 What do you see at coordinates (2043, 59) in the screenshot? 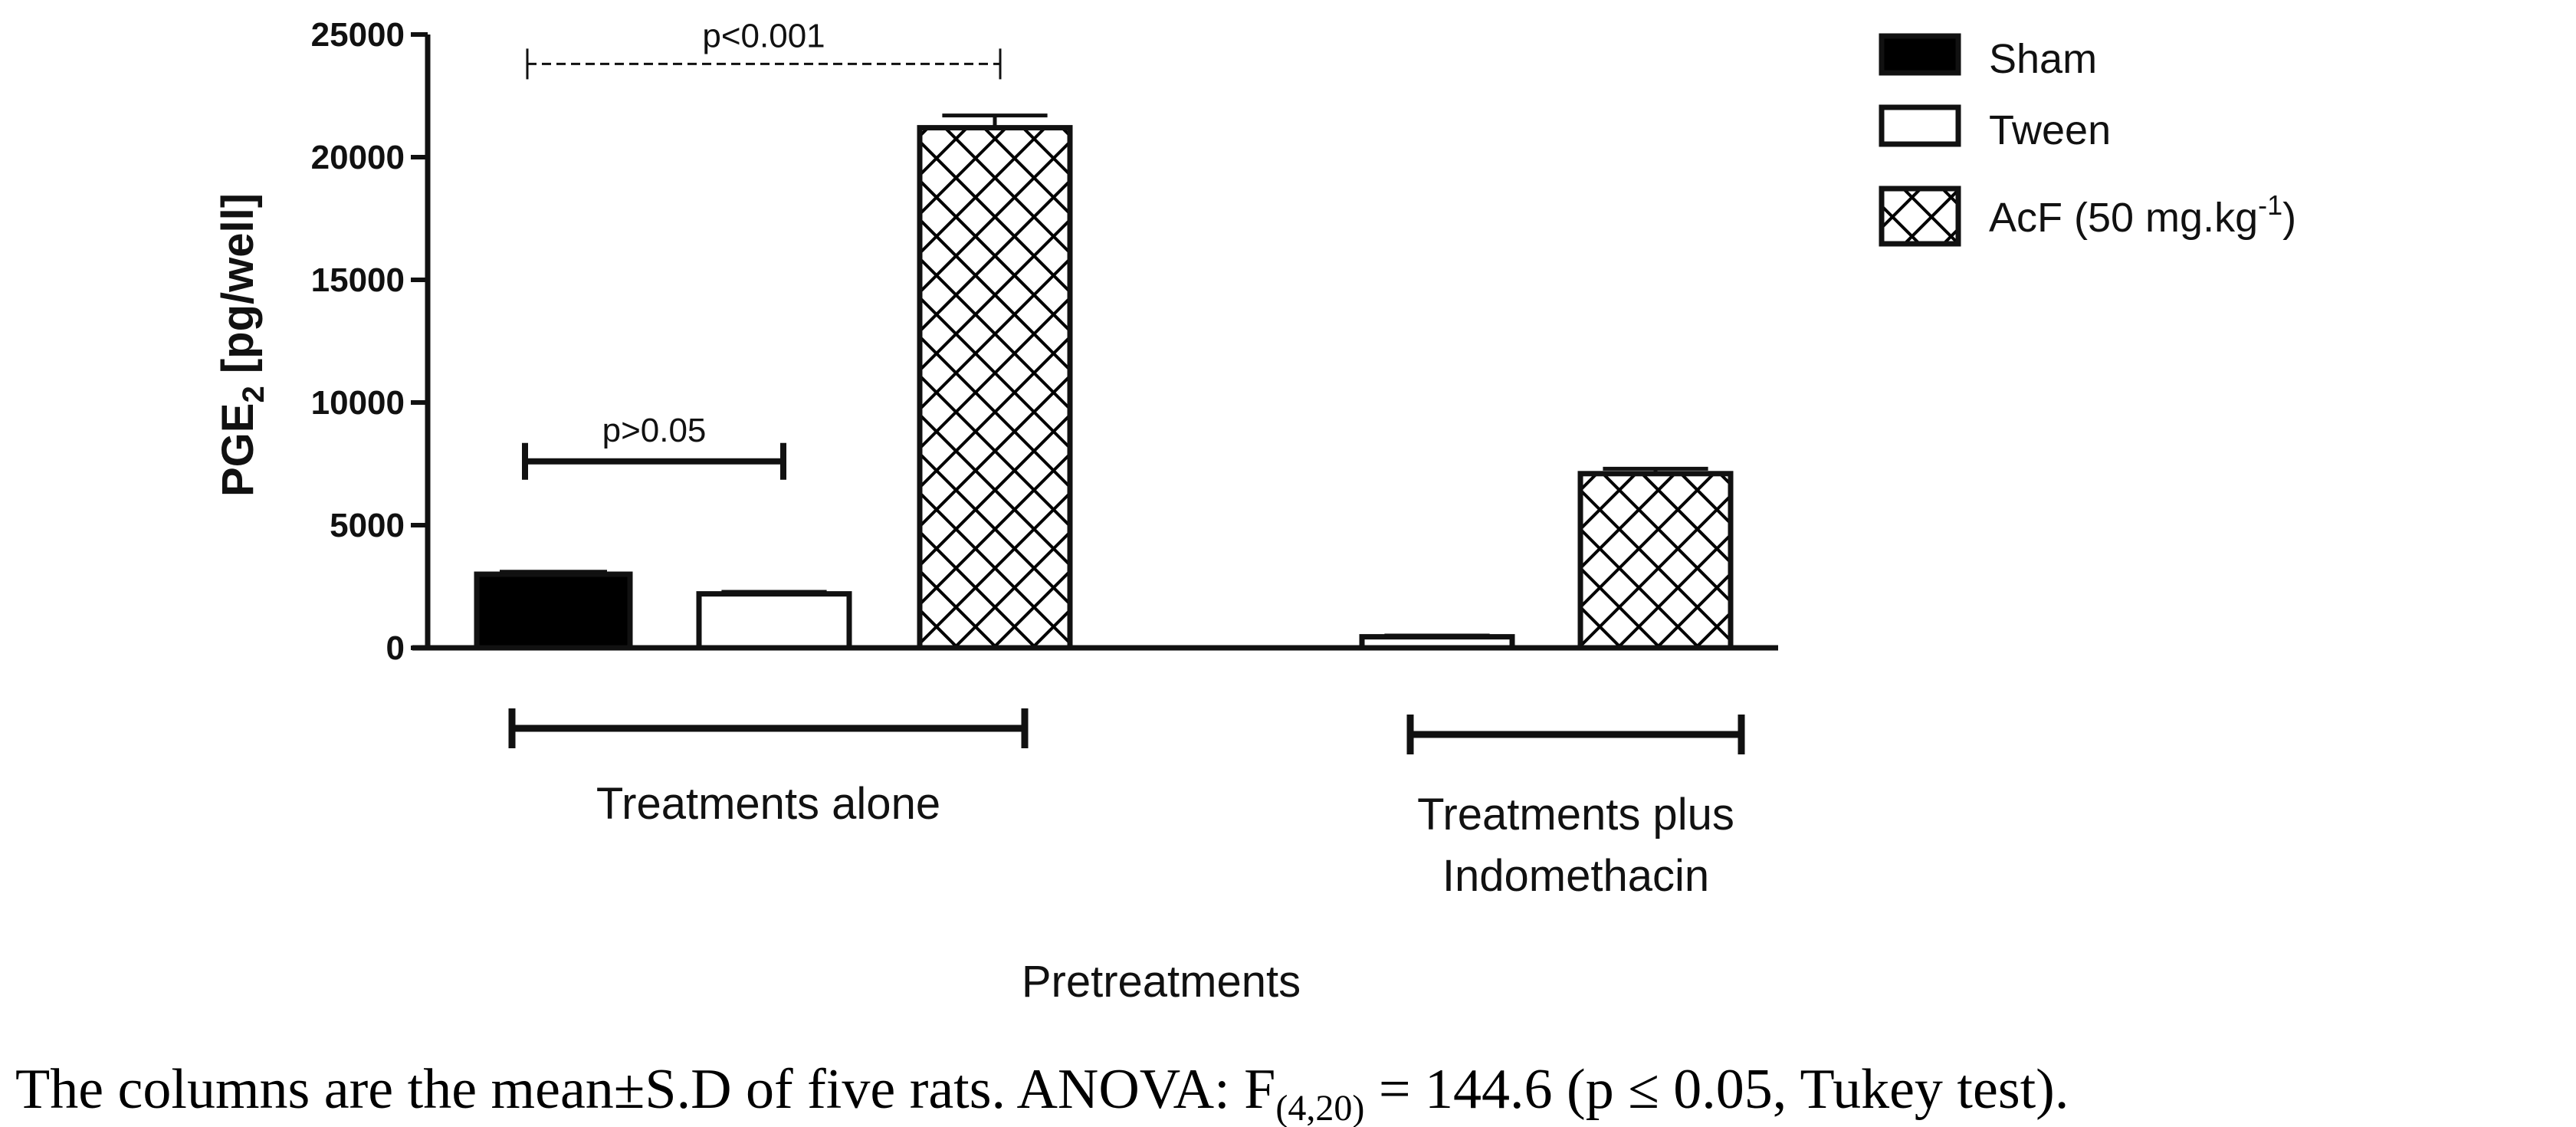
I see `legend-label-sham: Sham` at bounding box center [2043, 59].